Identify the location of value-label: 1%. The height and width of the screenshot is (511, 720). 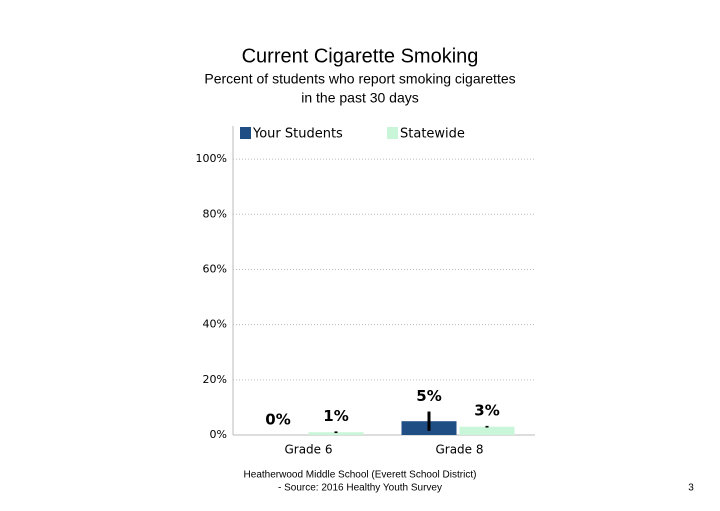
(335, 416).